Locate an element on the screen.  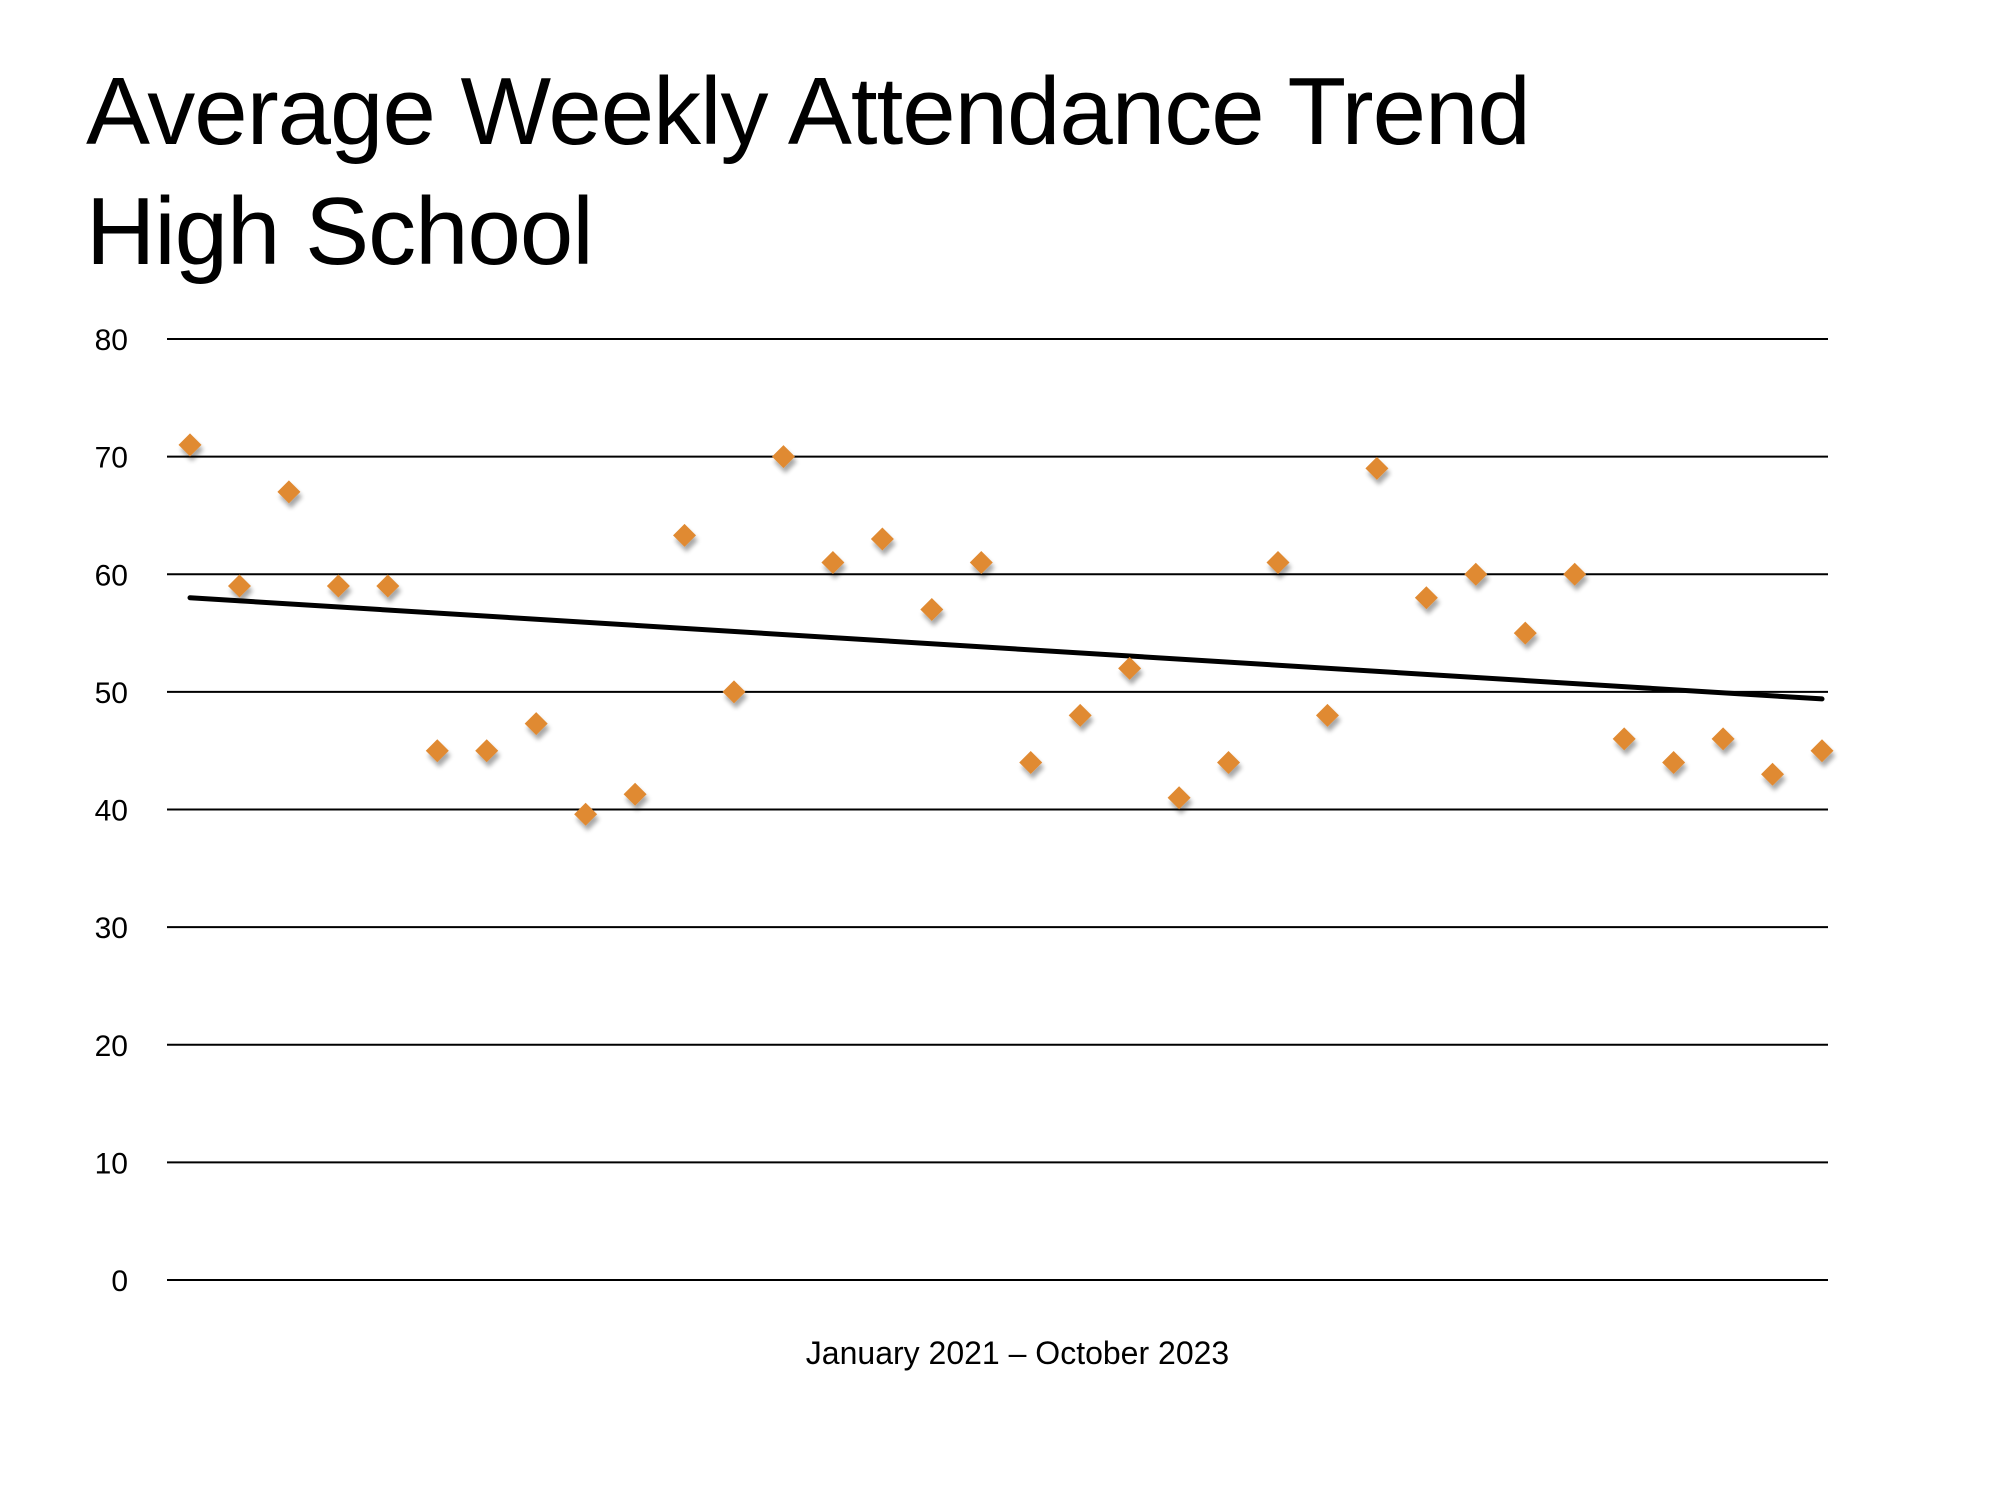
title-line-1: Average Weekly Attendance Trend is located at coordinates (808, 111).